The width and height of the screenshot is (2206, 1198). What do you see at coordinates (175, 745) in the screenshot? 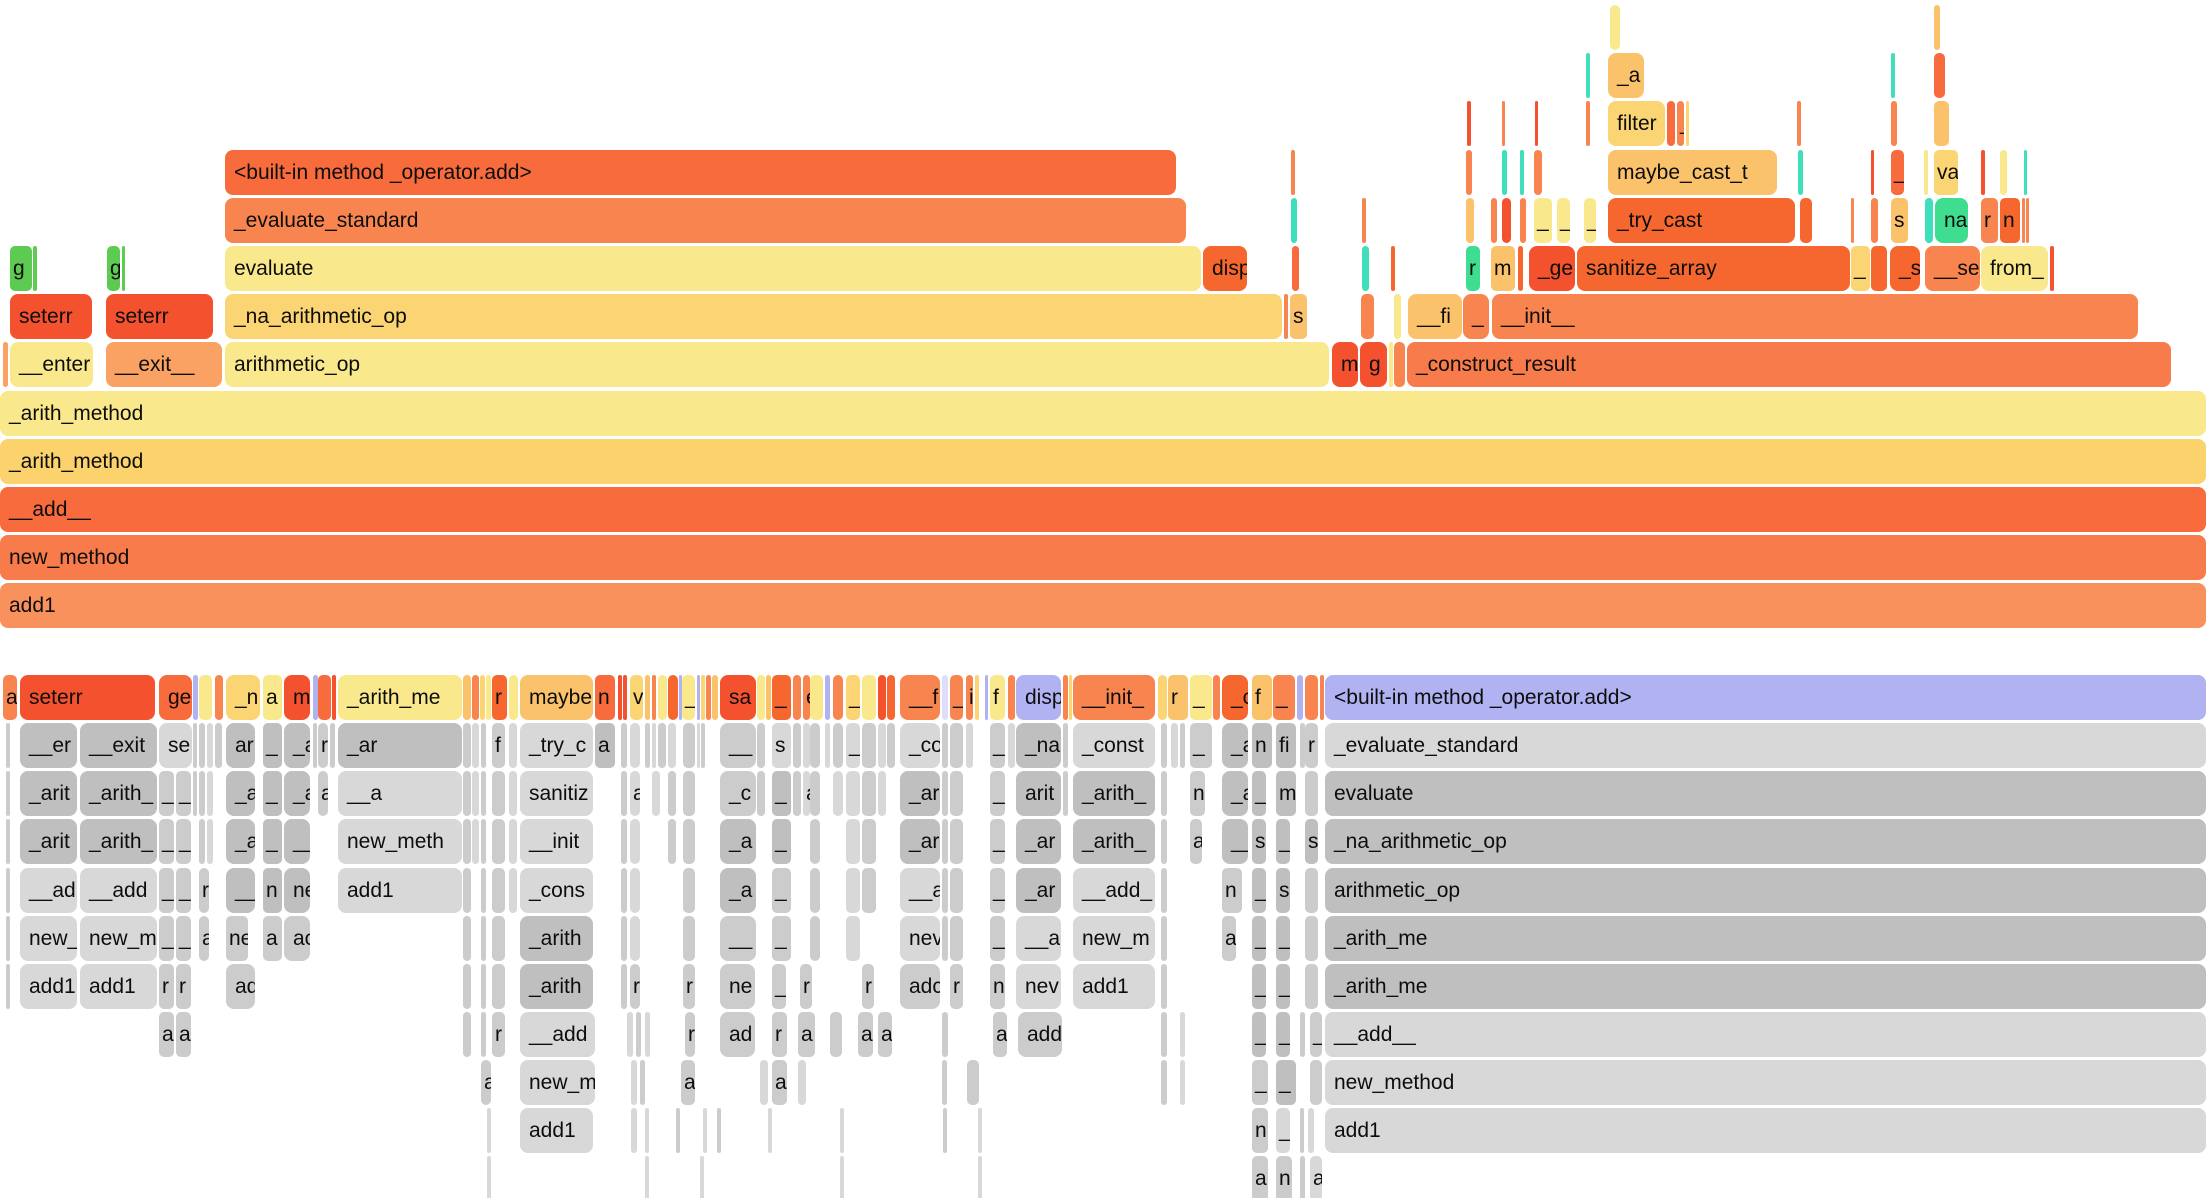
I see `frame-se: se` at bounding box center [175, 745].